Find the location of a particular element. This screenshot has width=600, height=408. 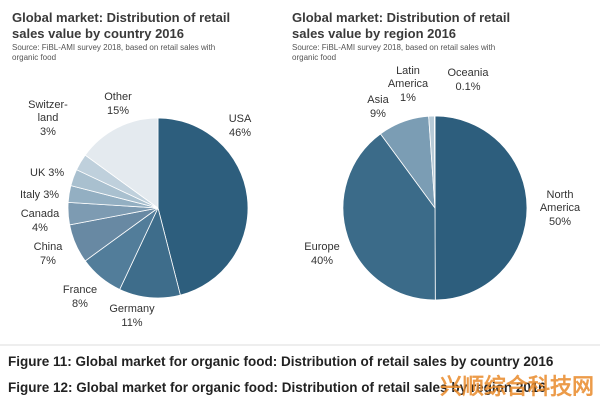

slice-label: Asia is located at coordinates (378, 100).